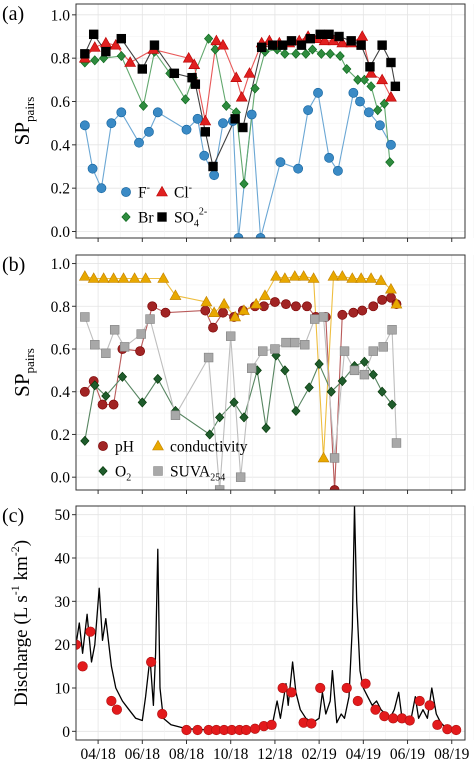 This screenshot has height=764, width=474. I want to click on legend-label-main: pH, so click(124, 447).